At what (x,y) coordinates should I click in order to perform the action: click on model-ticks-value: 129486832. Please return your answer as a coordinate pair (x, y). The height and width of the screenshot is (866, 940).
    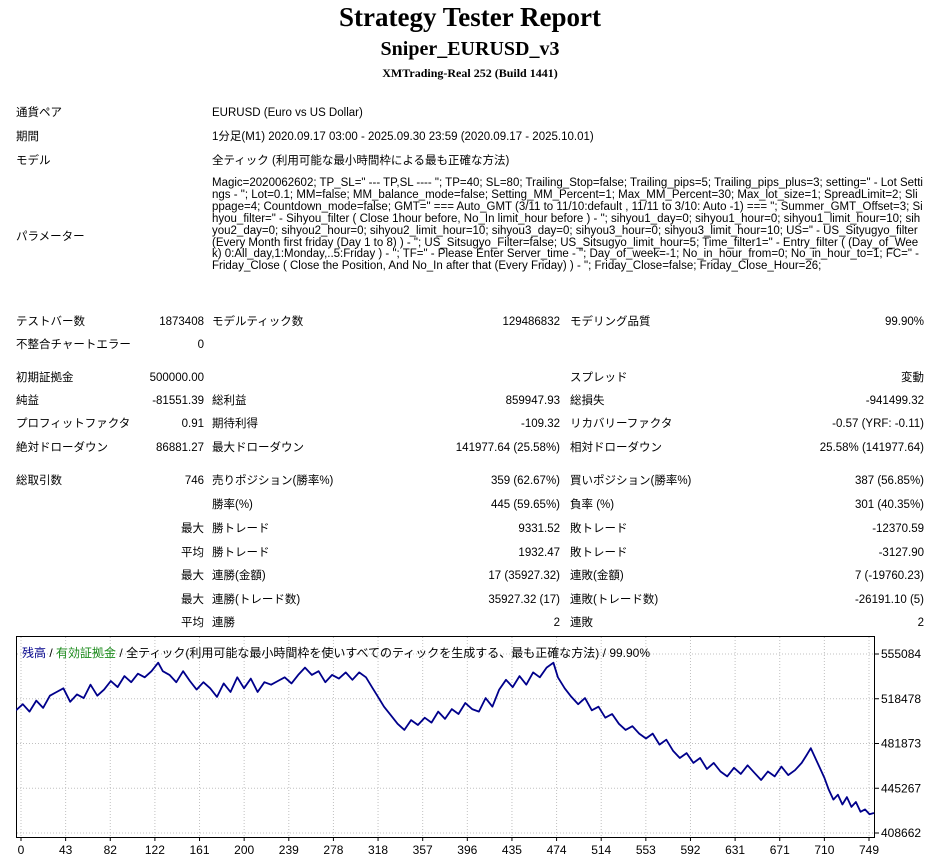
    Looking at the image, I should click on (531, 322).